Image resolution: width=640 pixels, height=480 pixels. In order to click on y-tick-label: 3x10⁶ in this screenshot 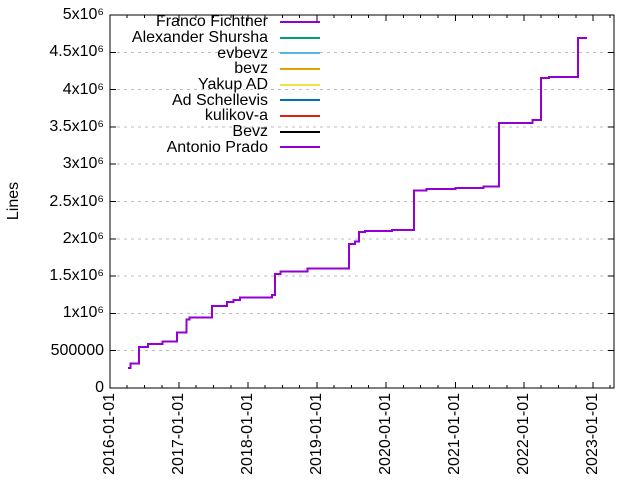, I will do `click(83, 164)`.